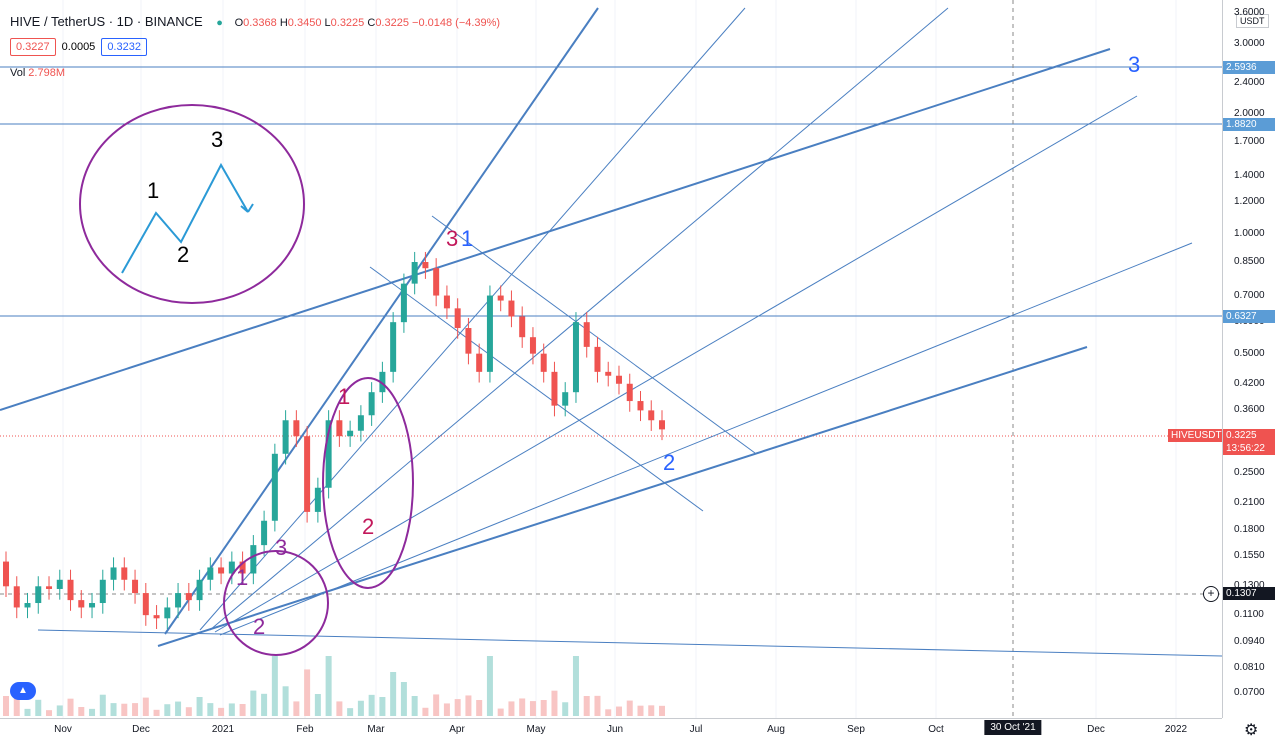 This screenshot has width=1280, height=743. I want to click on small-wave-3: 3, so click(281, 547).